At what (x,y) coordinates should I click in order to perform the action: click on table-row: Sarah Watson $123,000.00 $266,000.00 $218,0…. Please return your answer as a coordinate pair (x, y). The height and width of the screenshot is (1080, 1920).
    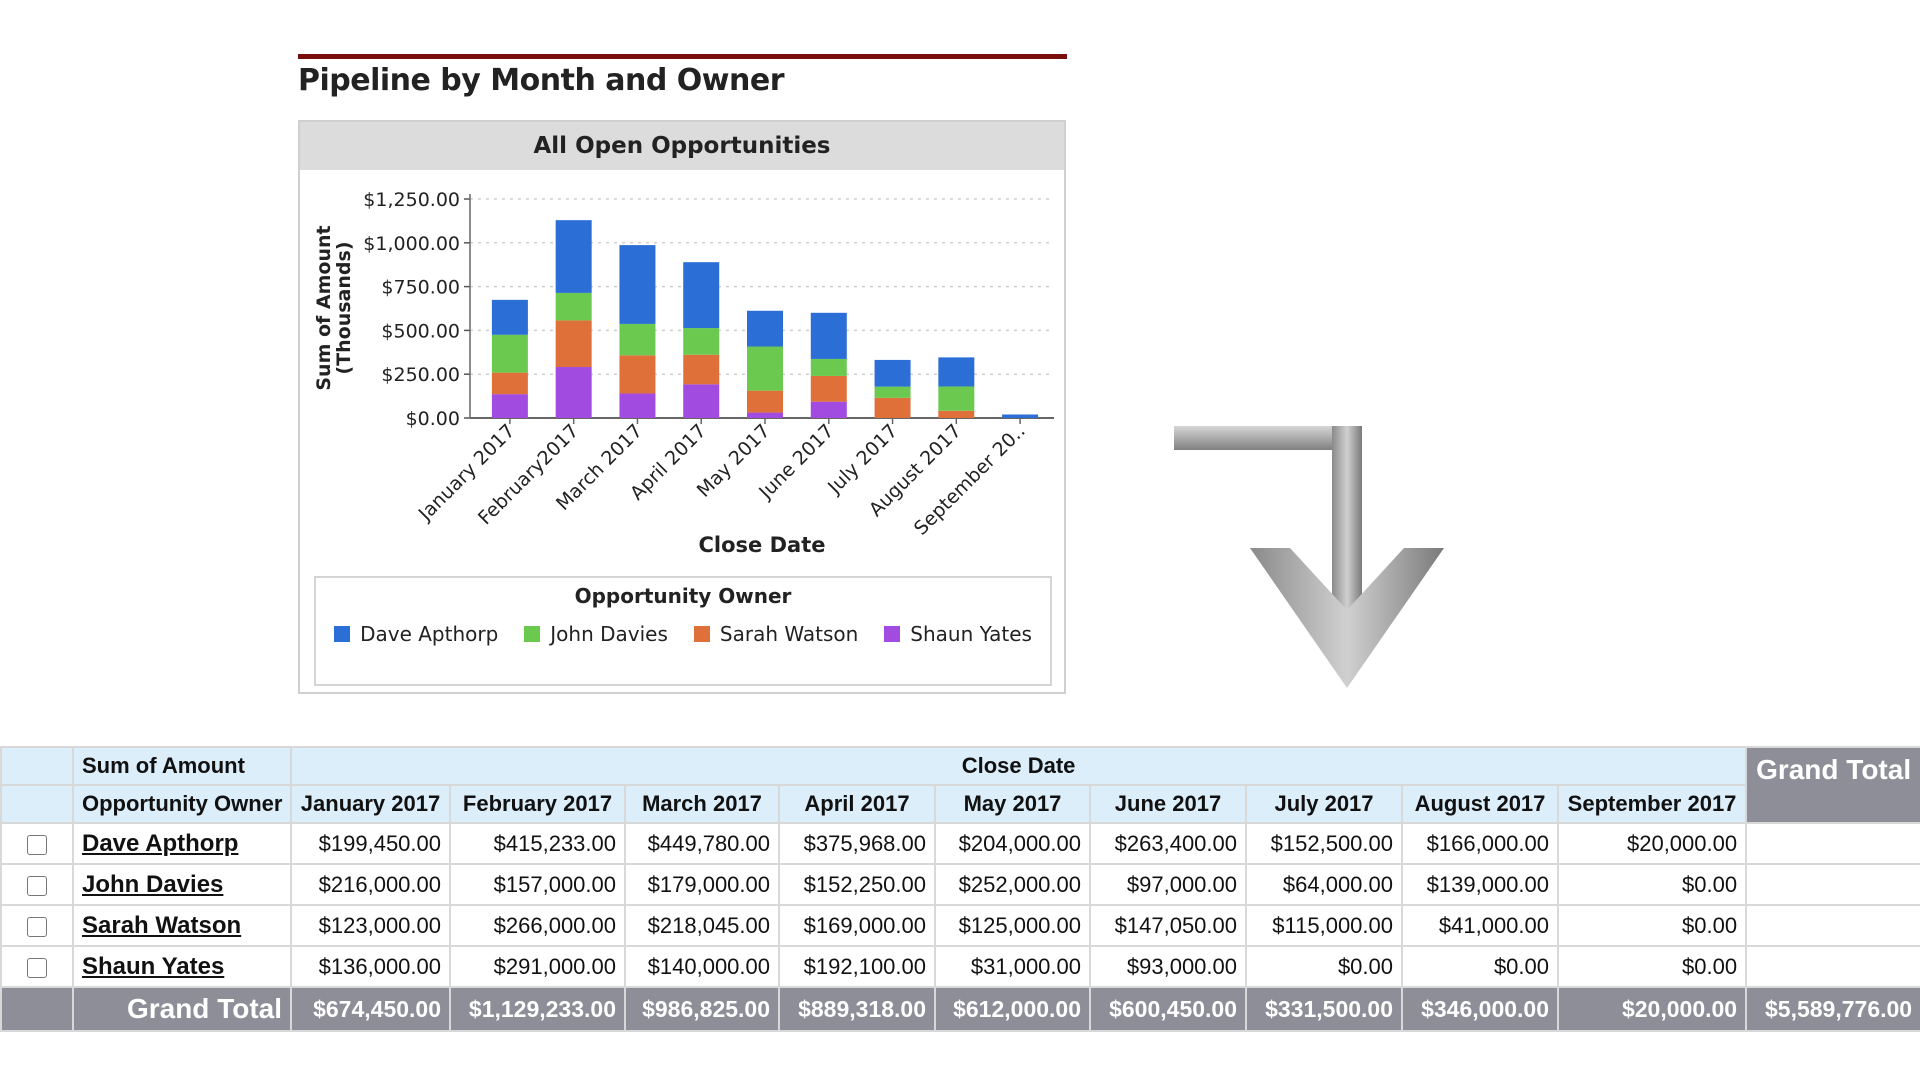
    Looking at the image, I should click on (960, 925).